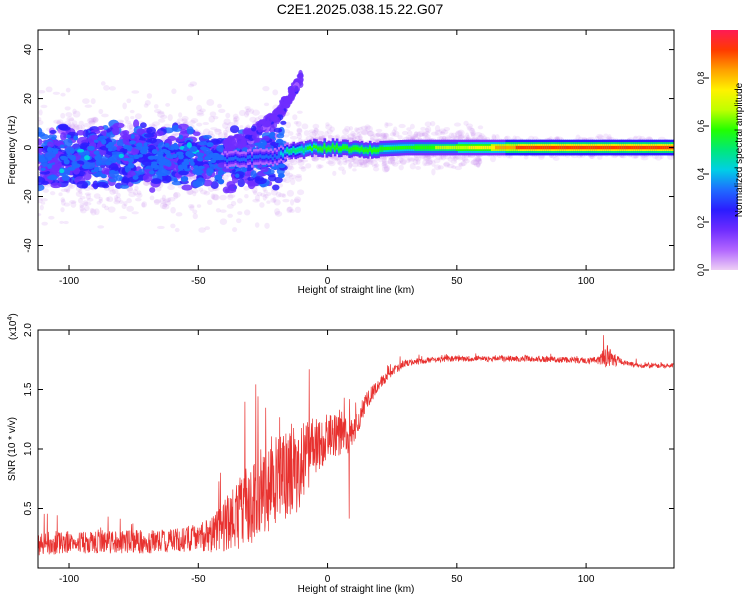  What do you see at coordinates (457, 281) in the screenshot?
I see `x-tick-label: 50` at bounding box center [457, 281].